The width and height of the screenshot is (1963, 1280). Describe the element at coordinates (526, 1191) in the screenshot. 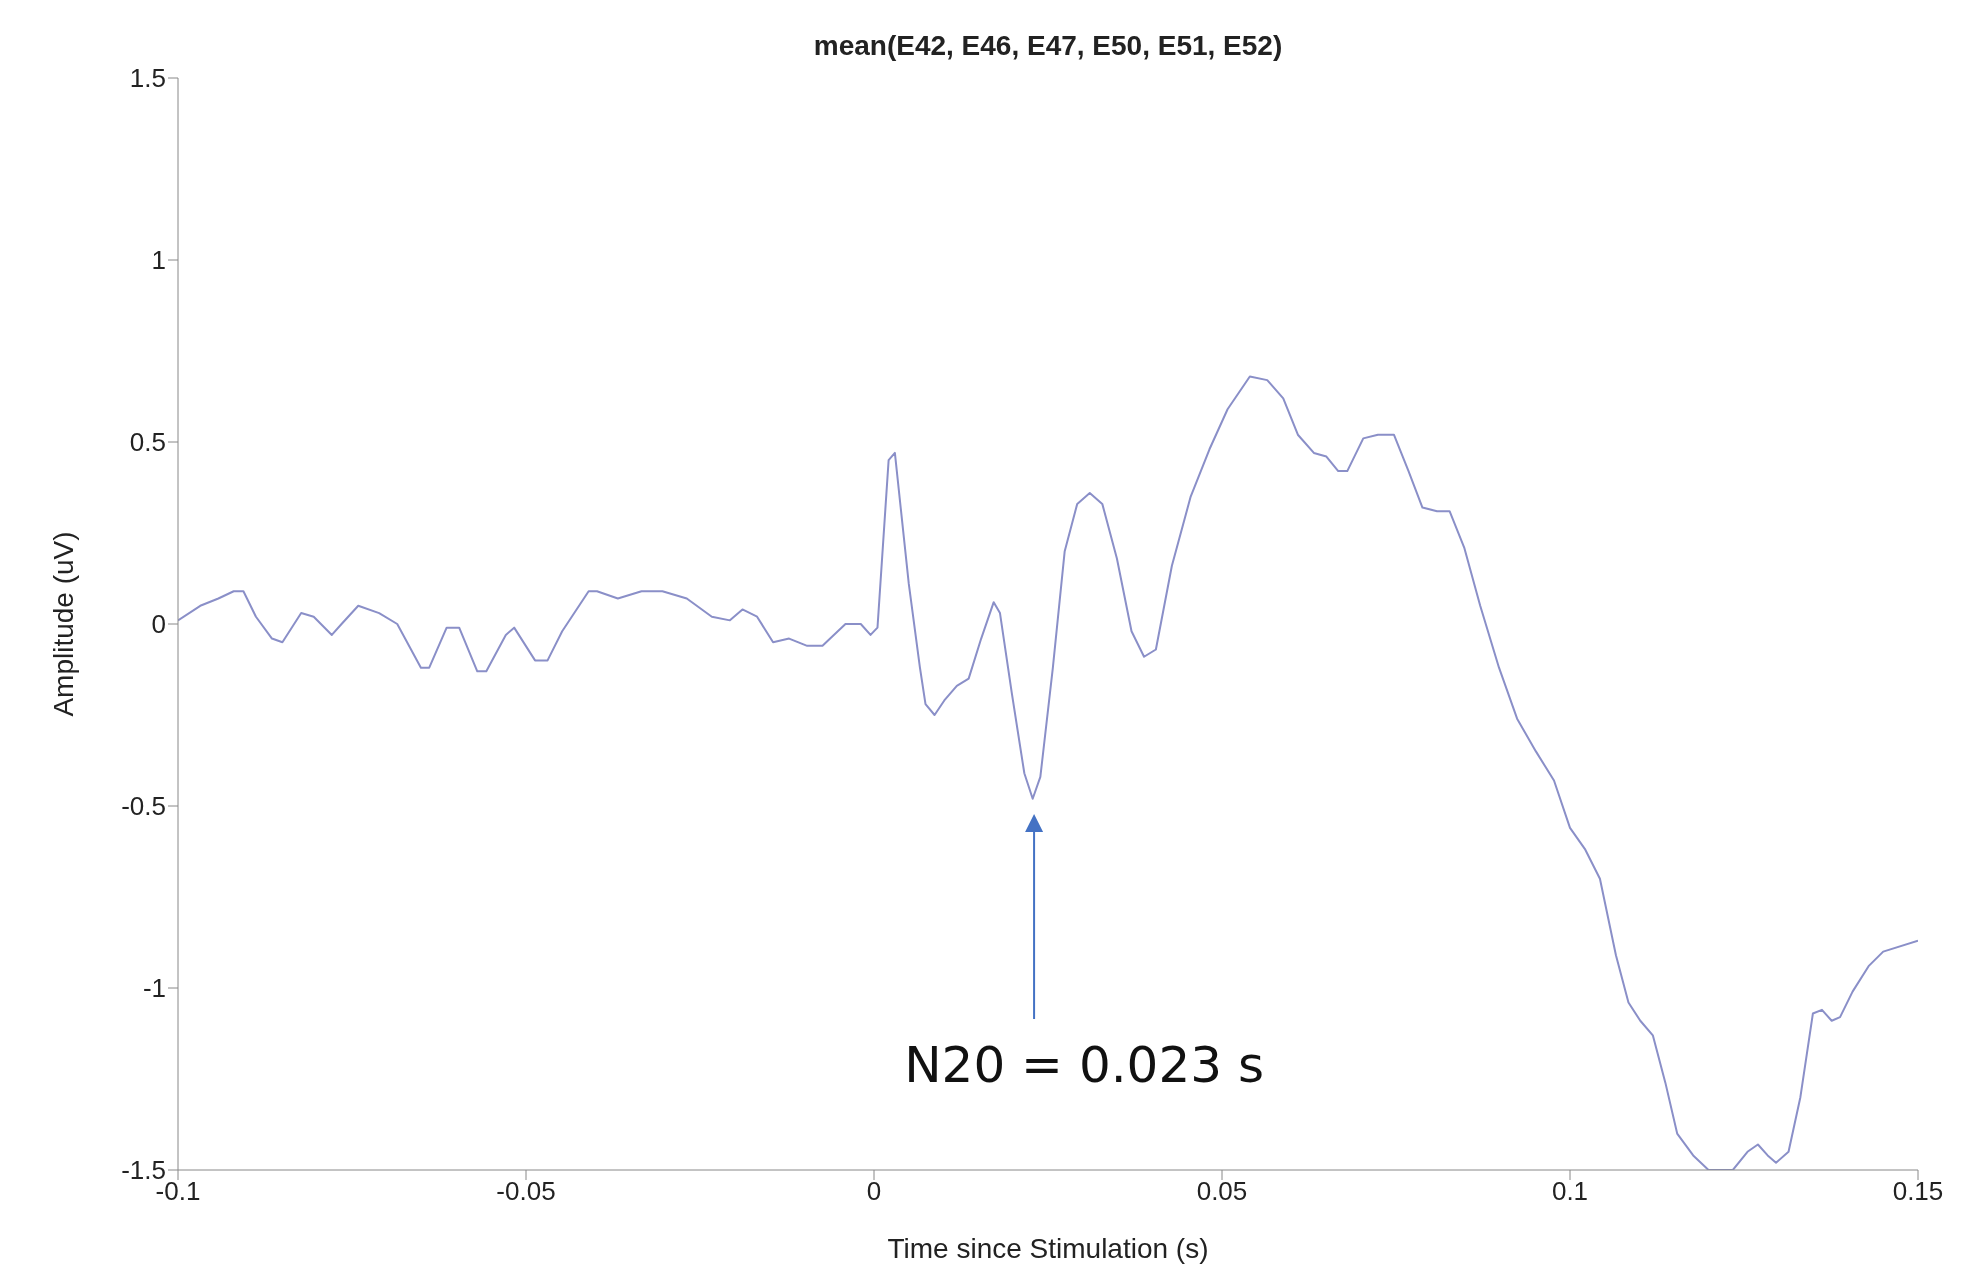

I see `x-tick-label: -0.05` at that location.